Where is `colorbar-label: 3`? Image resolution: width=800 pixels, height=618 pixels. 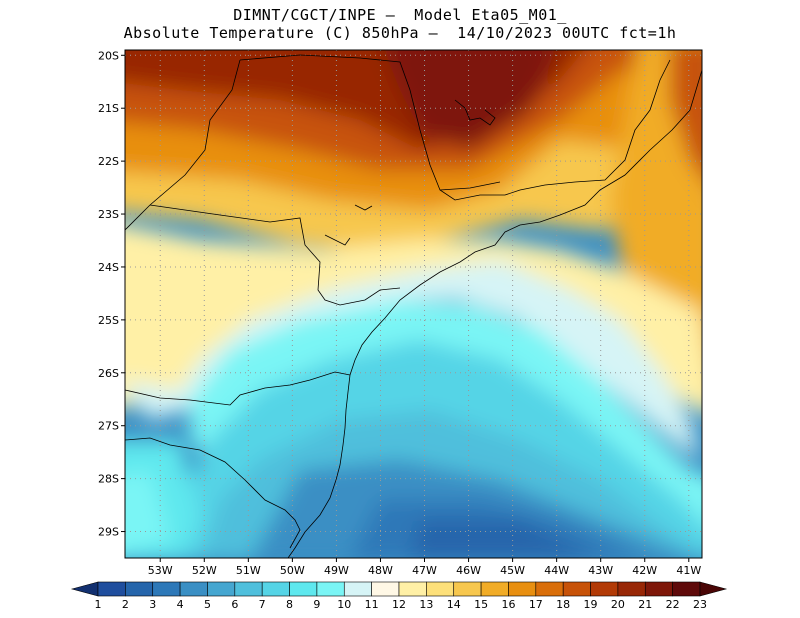 colorbar-label: 3 is located at coordinates (153, 604).